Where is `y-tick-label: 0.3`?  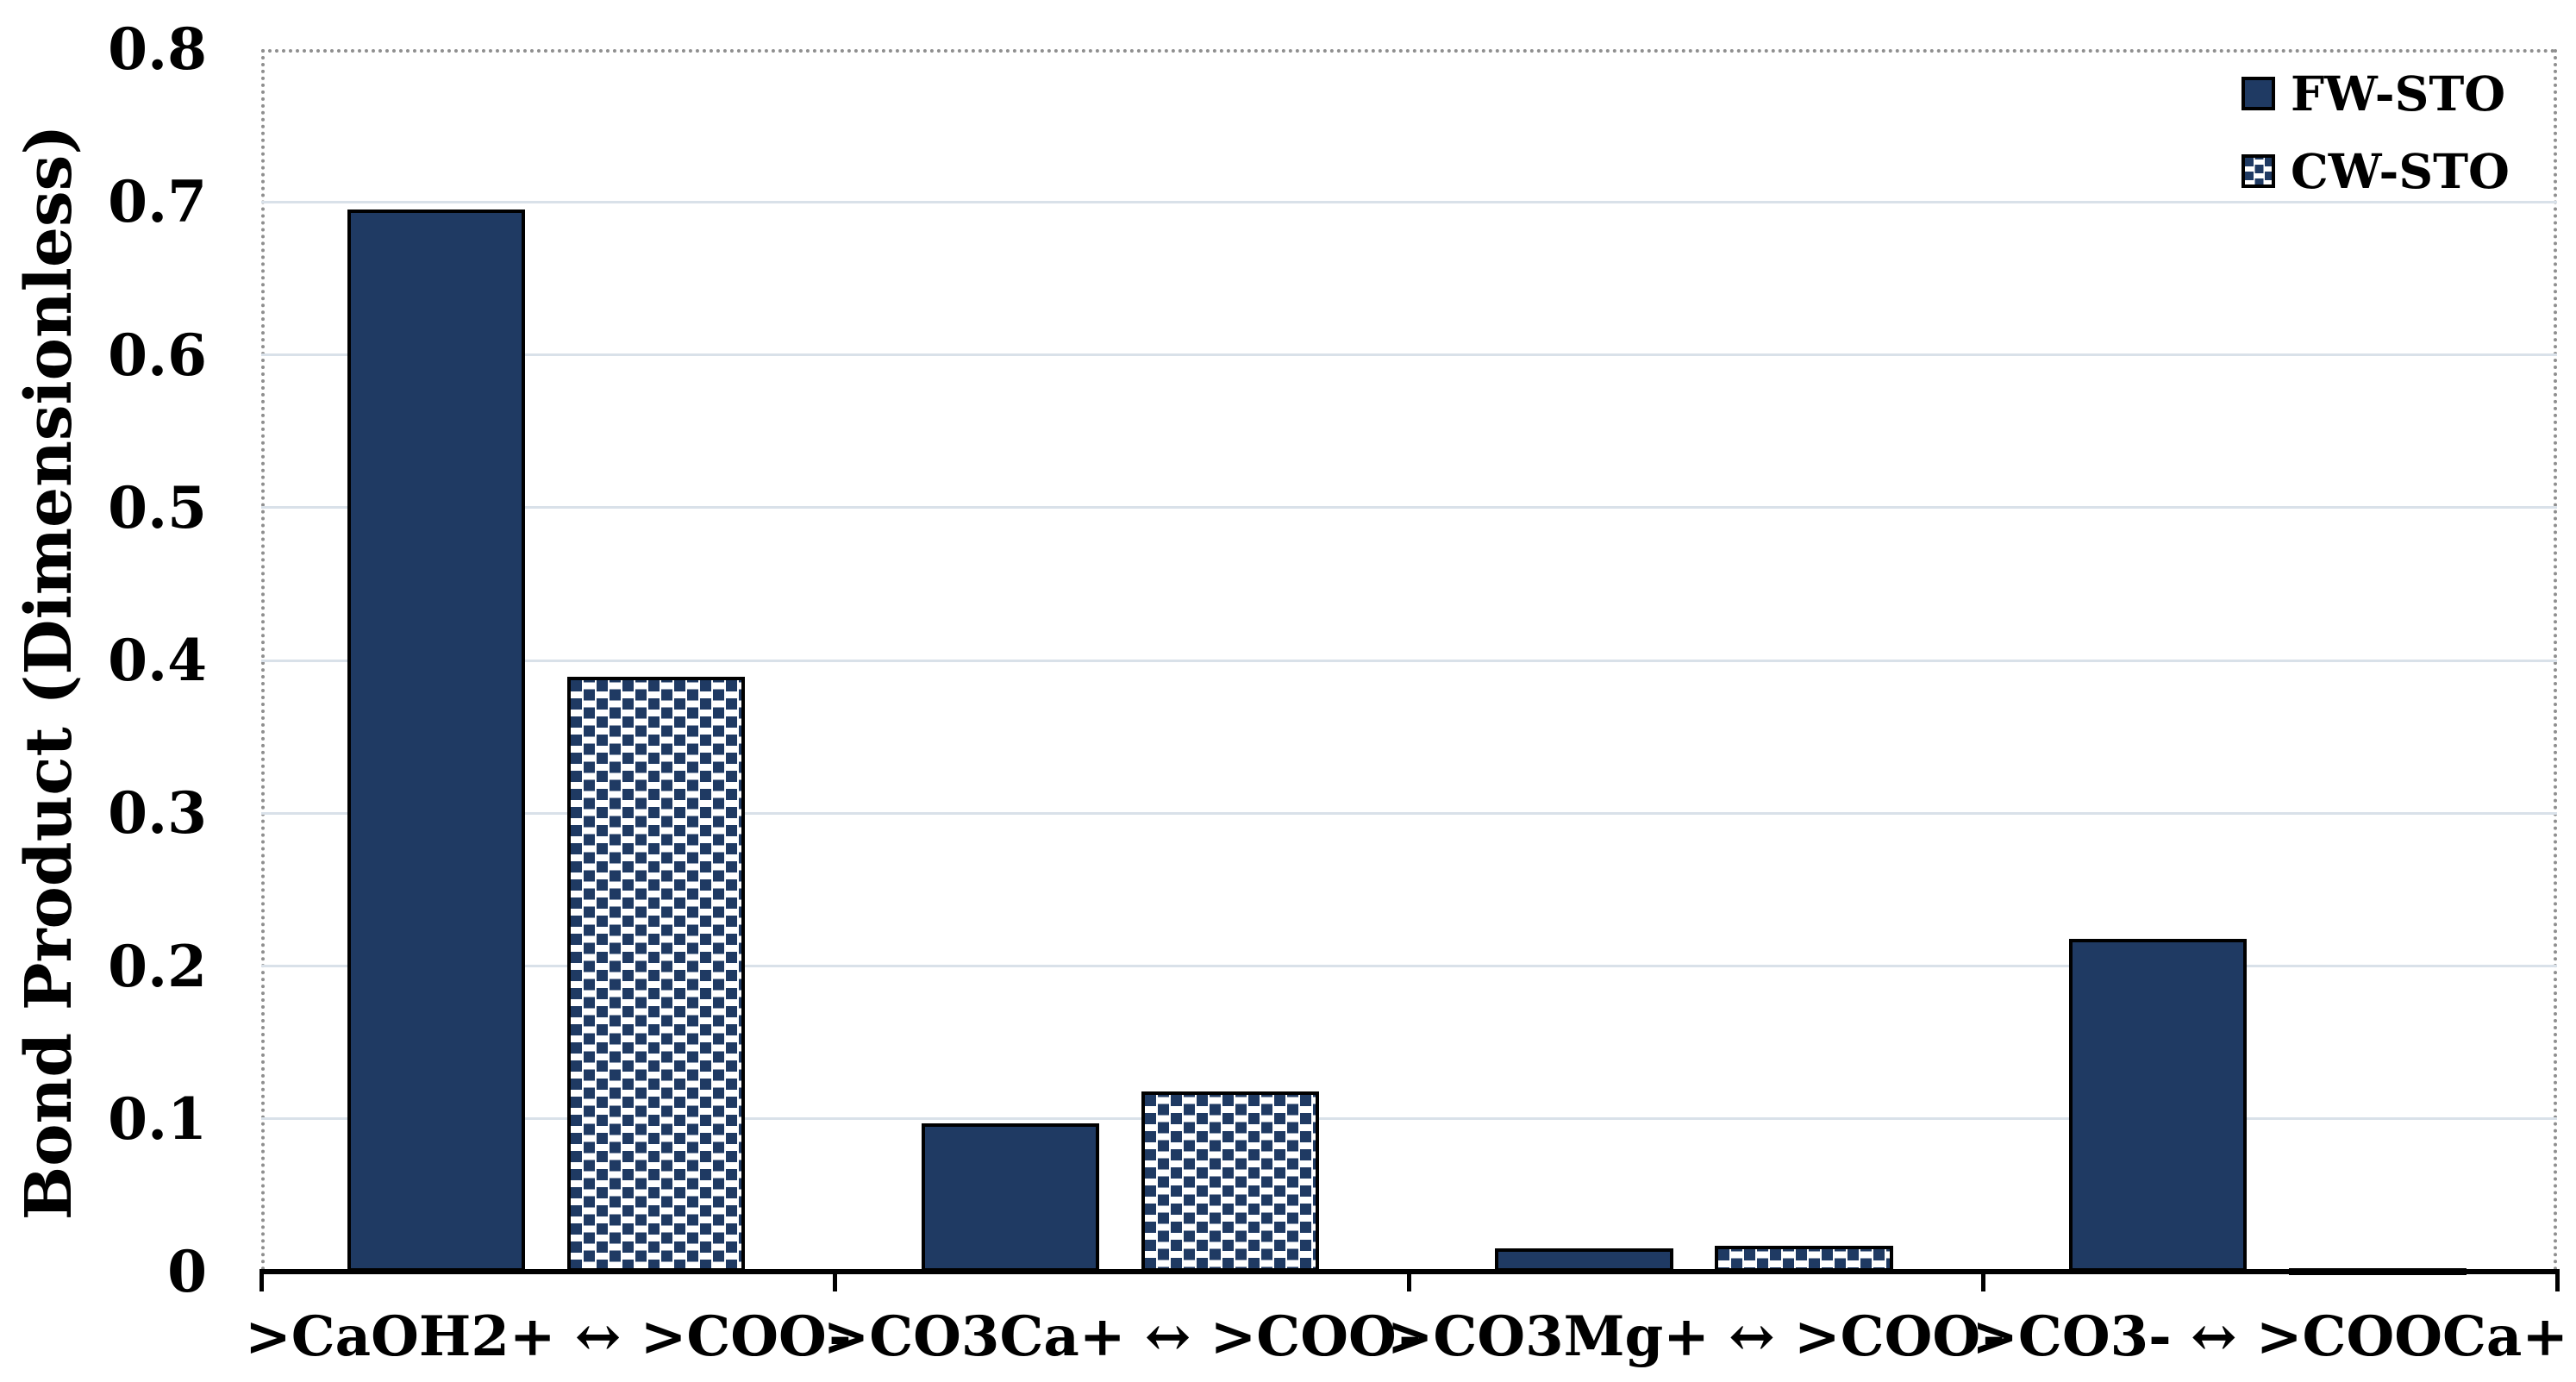
y-tick-label: 0.3 is located at coordinates (157, 813).